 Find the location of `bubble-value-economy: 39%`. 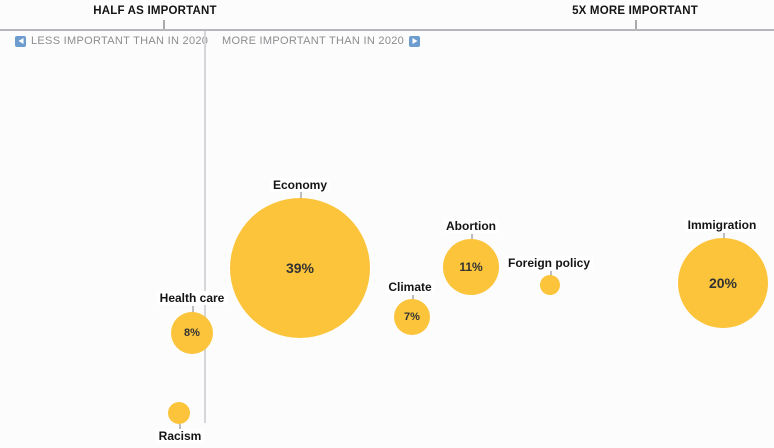

bubble-value-economy: 39% is located at coordinates (300, 268).